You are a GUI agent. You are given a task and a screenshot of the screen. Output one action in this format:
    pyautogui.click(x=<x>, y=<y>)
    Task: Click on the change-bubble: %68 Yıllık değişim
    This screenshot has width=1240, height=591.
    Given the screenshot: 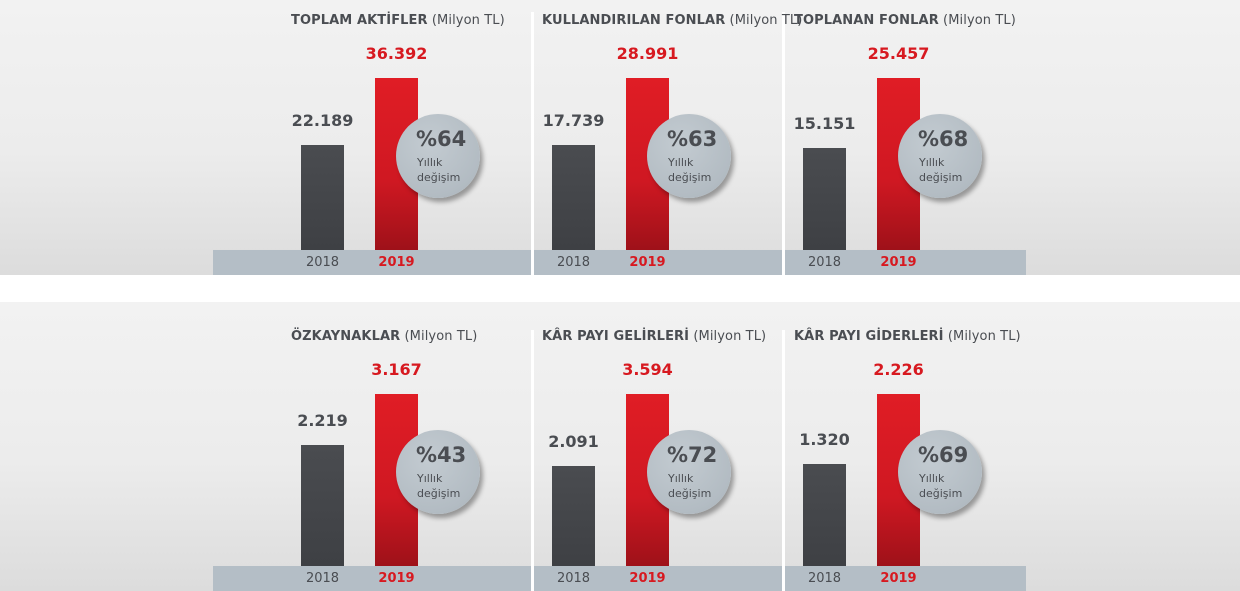 What is the action you would take?
    pyautogui.click(x=940, y=156)
    